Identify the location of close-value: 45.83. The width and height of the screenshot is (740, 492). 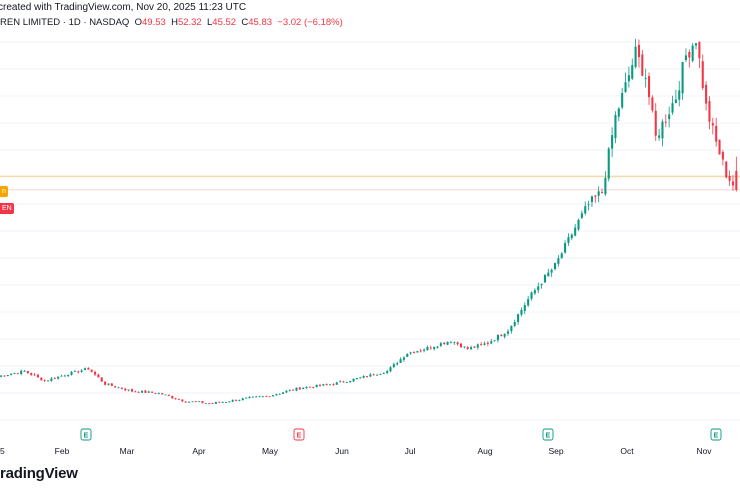
(260, 22).